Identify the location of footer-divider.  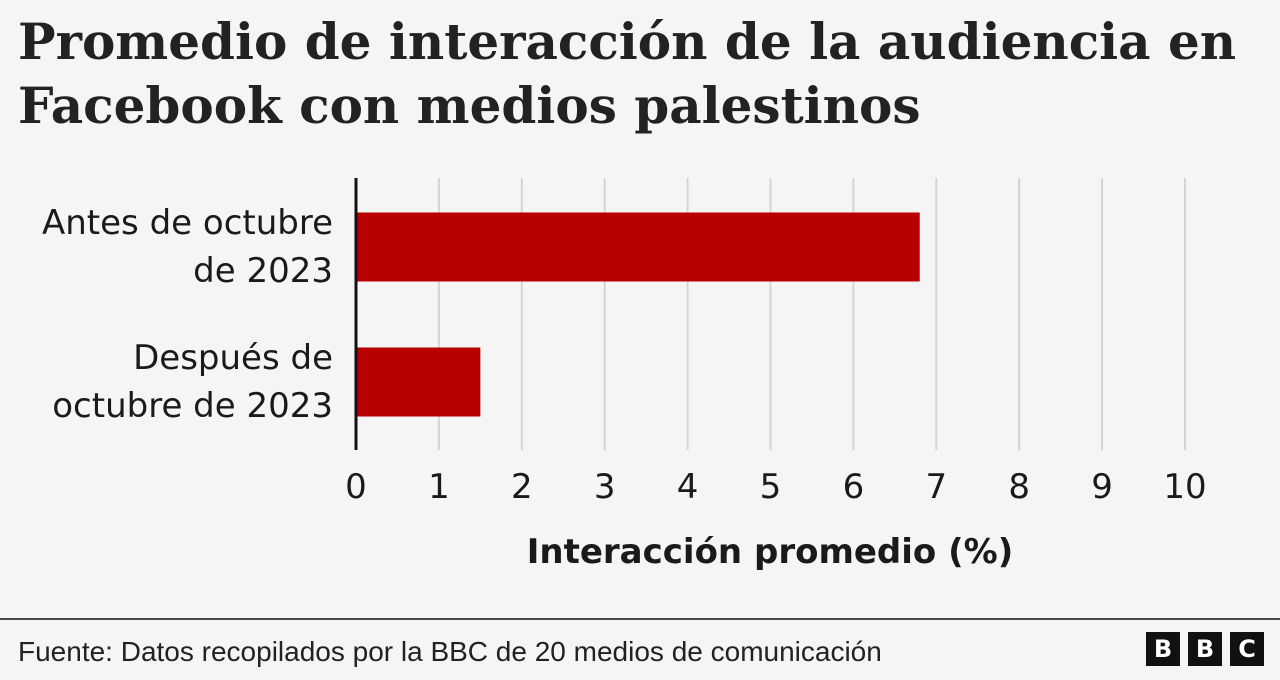
(640, 619).